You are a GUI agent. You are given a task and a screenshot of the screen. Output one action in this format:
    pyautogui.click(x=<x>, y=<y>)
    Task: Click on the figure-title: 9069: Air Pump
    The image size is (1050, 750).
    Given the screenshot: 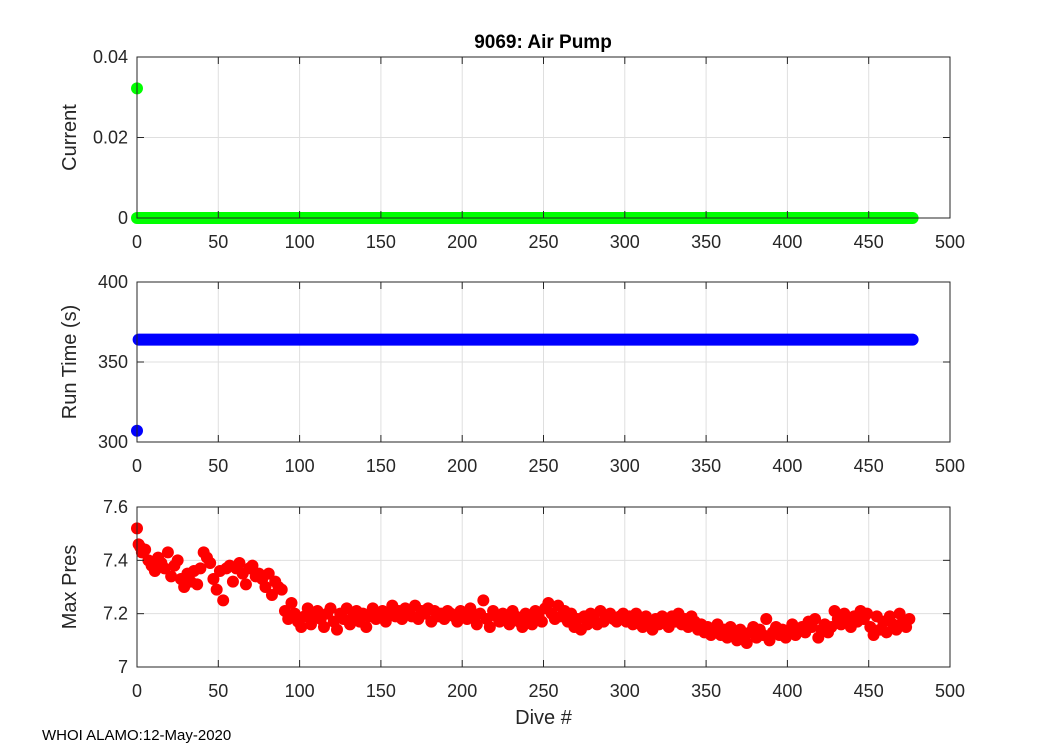 What is the action you would take?
    pyautogui.click(x=543, y=42)
    